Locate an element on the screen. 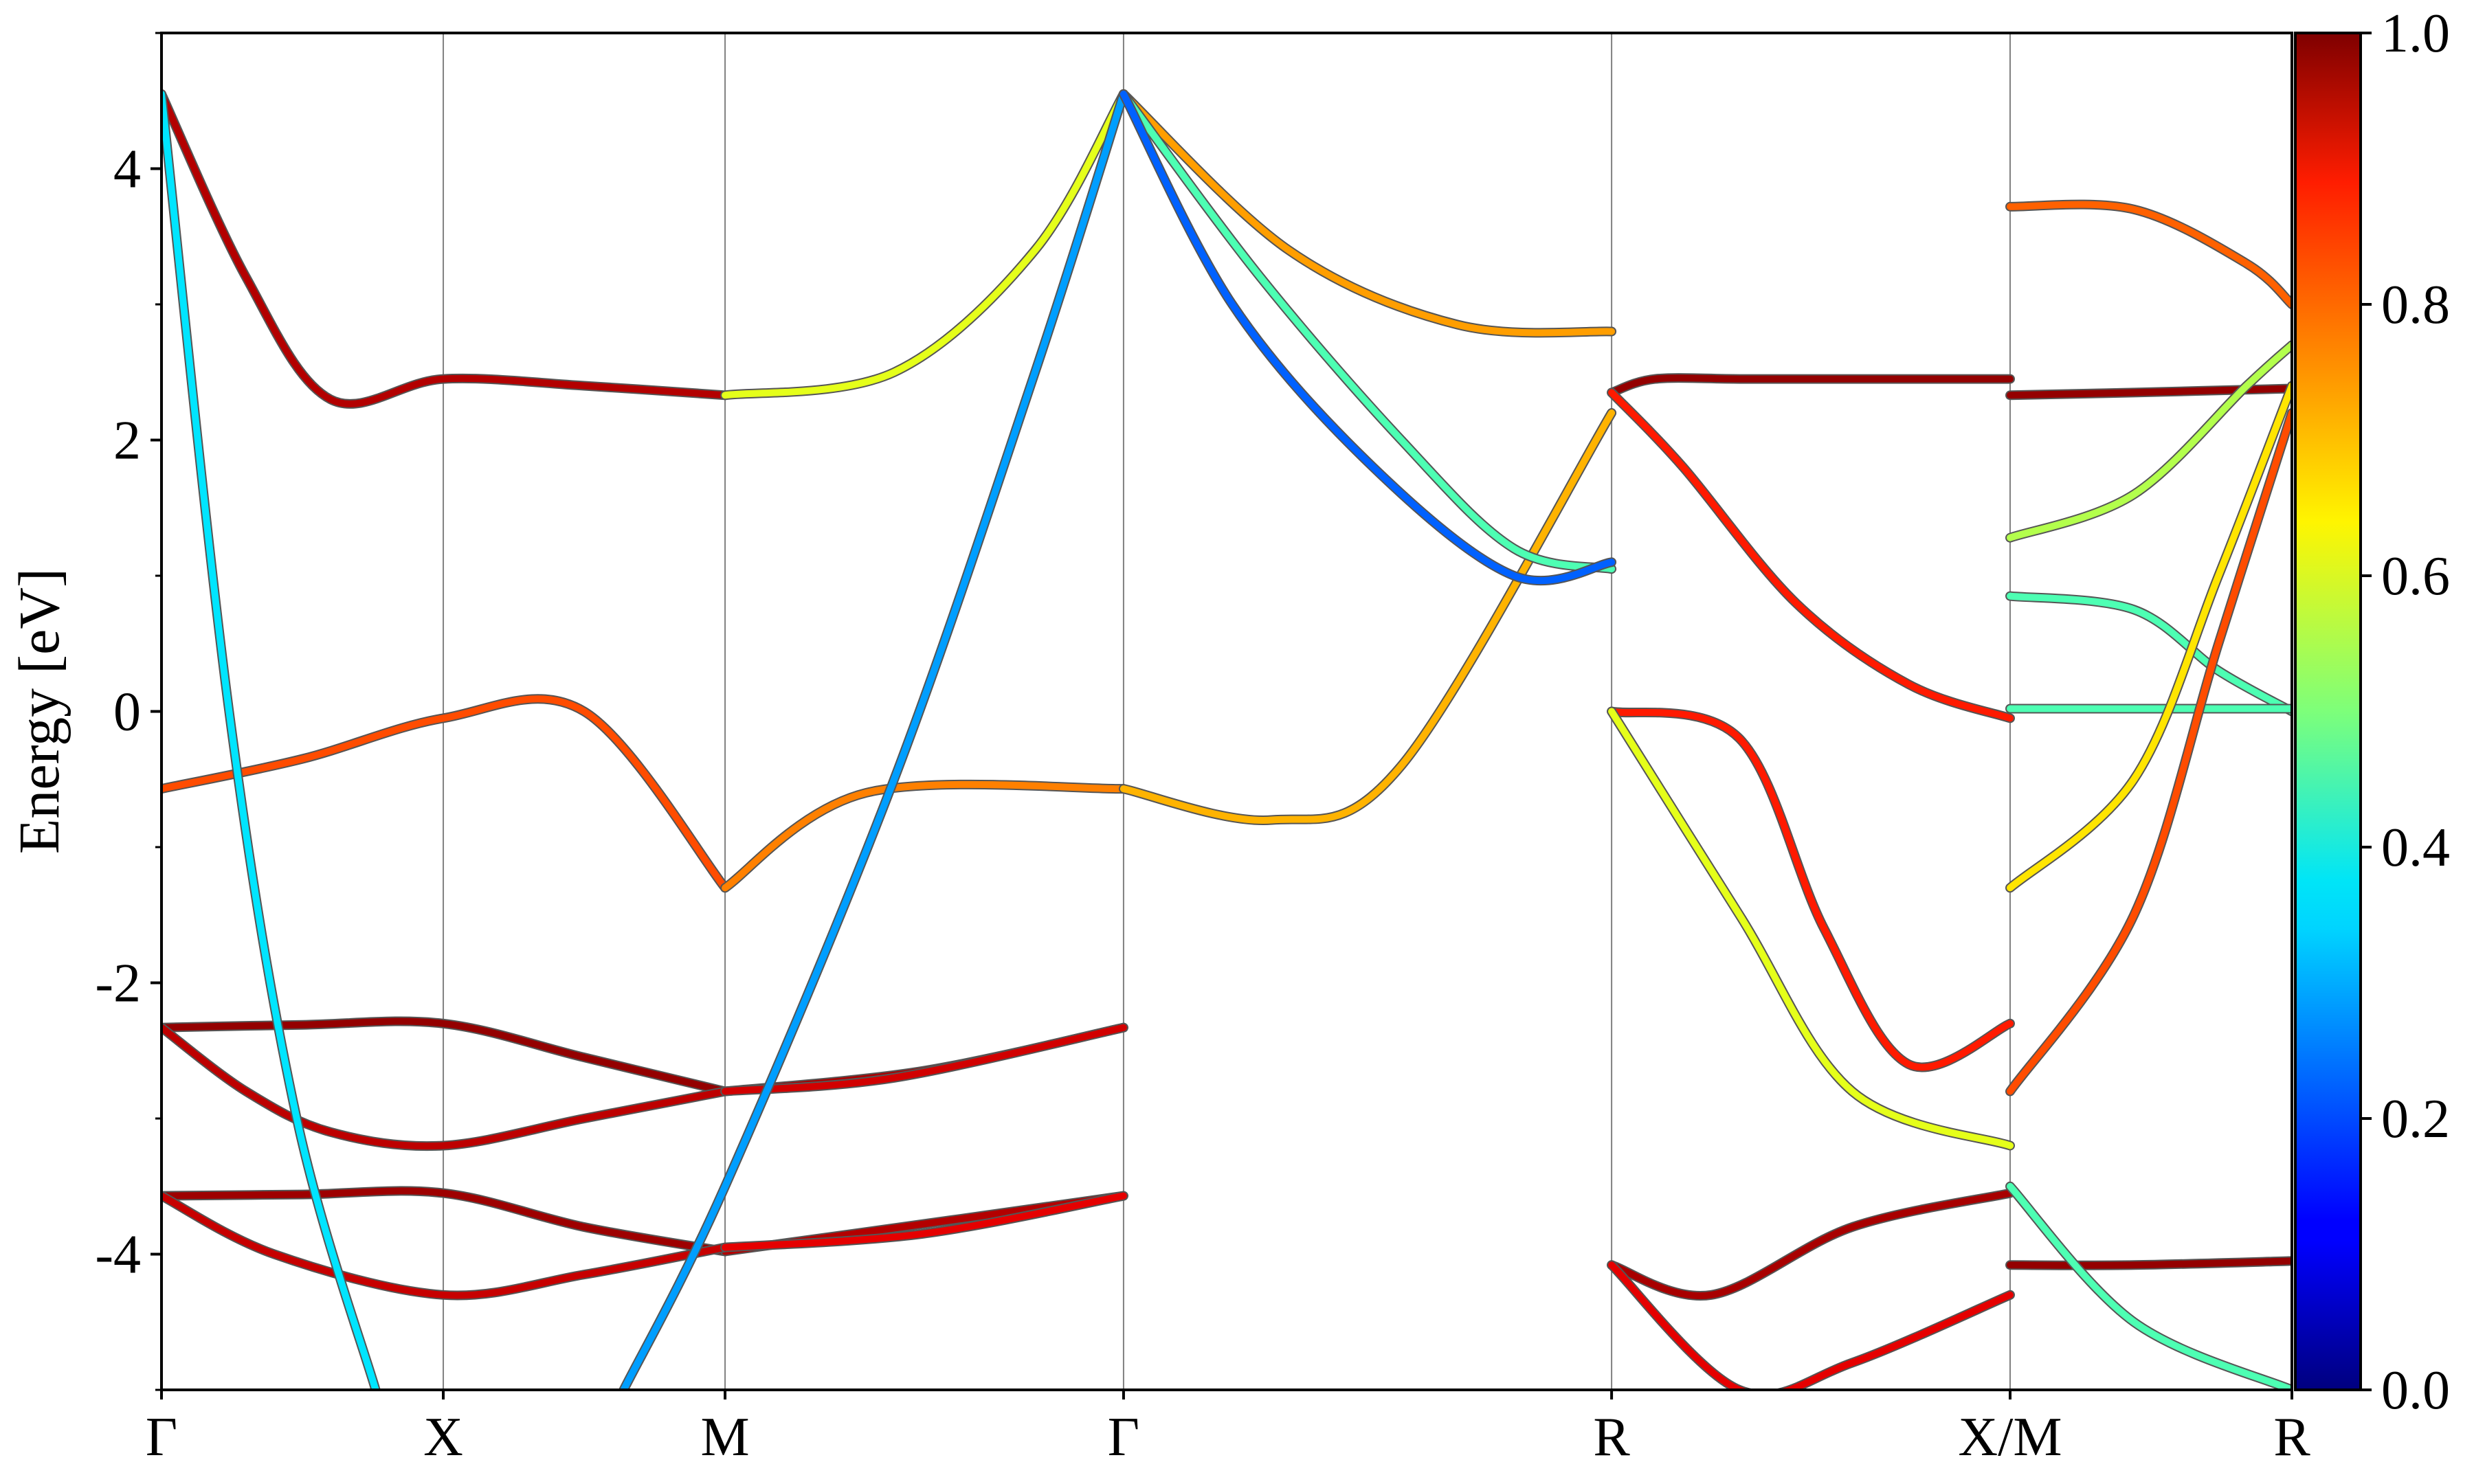  y-ticks: -4 -2 0 2 4 is located at coordinates (128, 711).